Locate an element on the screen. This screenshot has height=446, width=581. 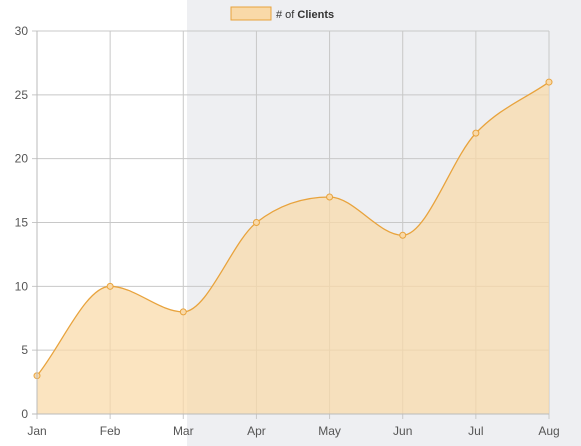
legend-label: # of Clients is located at coordinates (305, 15).